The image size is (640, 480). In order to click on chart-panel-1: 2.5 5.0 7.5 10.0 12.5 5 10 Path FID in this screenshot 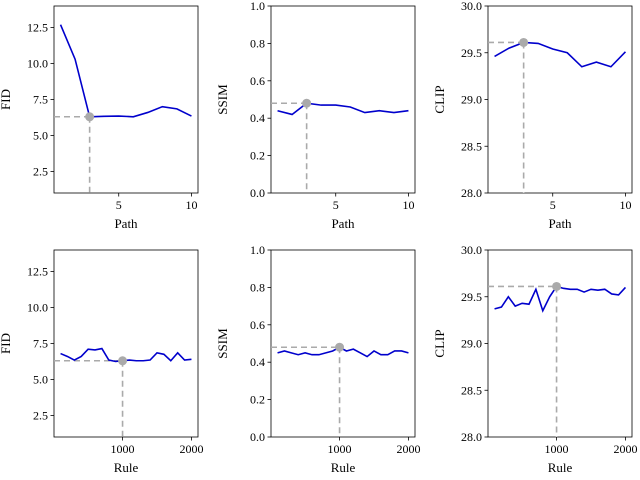, I will do `click(99, 118)`.